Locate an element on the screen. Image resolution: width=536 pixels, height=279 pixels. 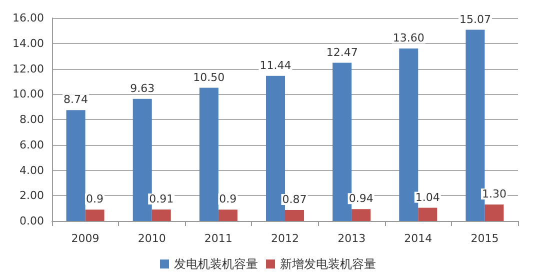
data-label: 9.63 is located at coordinates (142, 88).